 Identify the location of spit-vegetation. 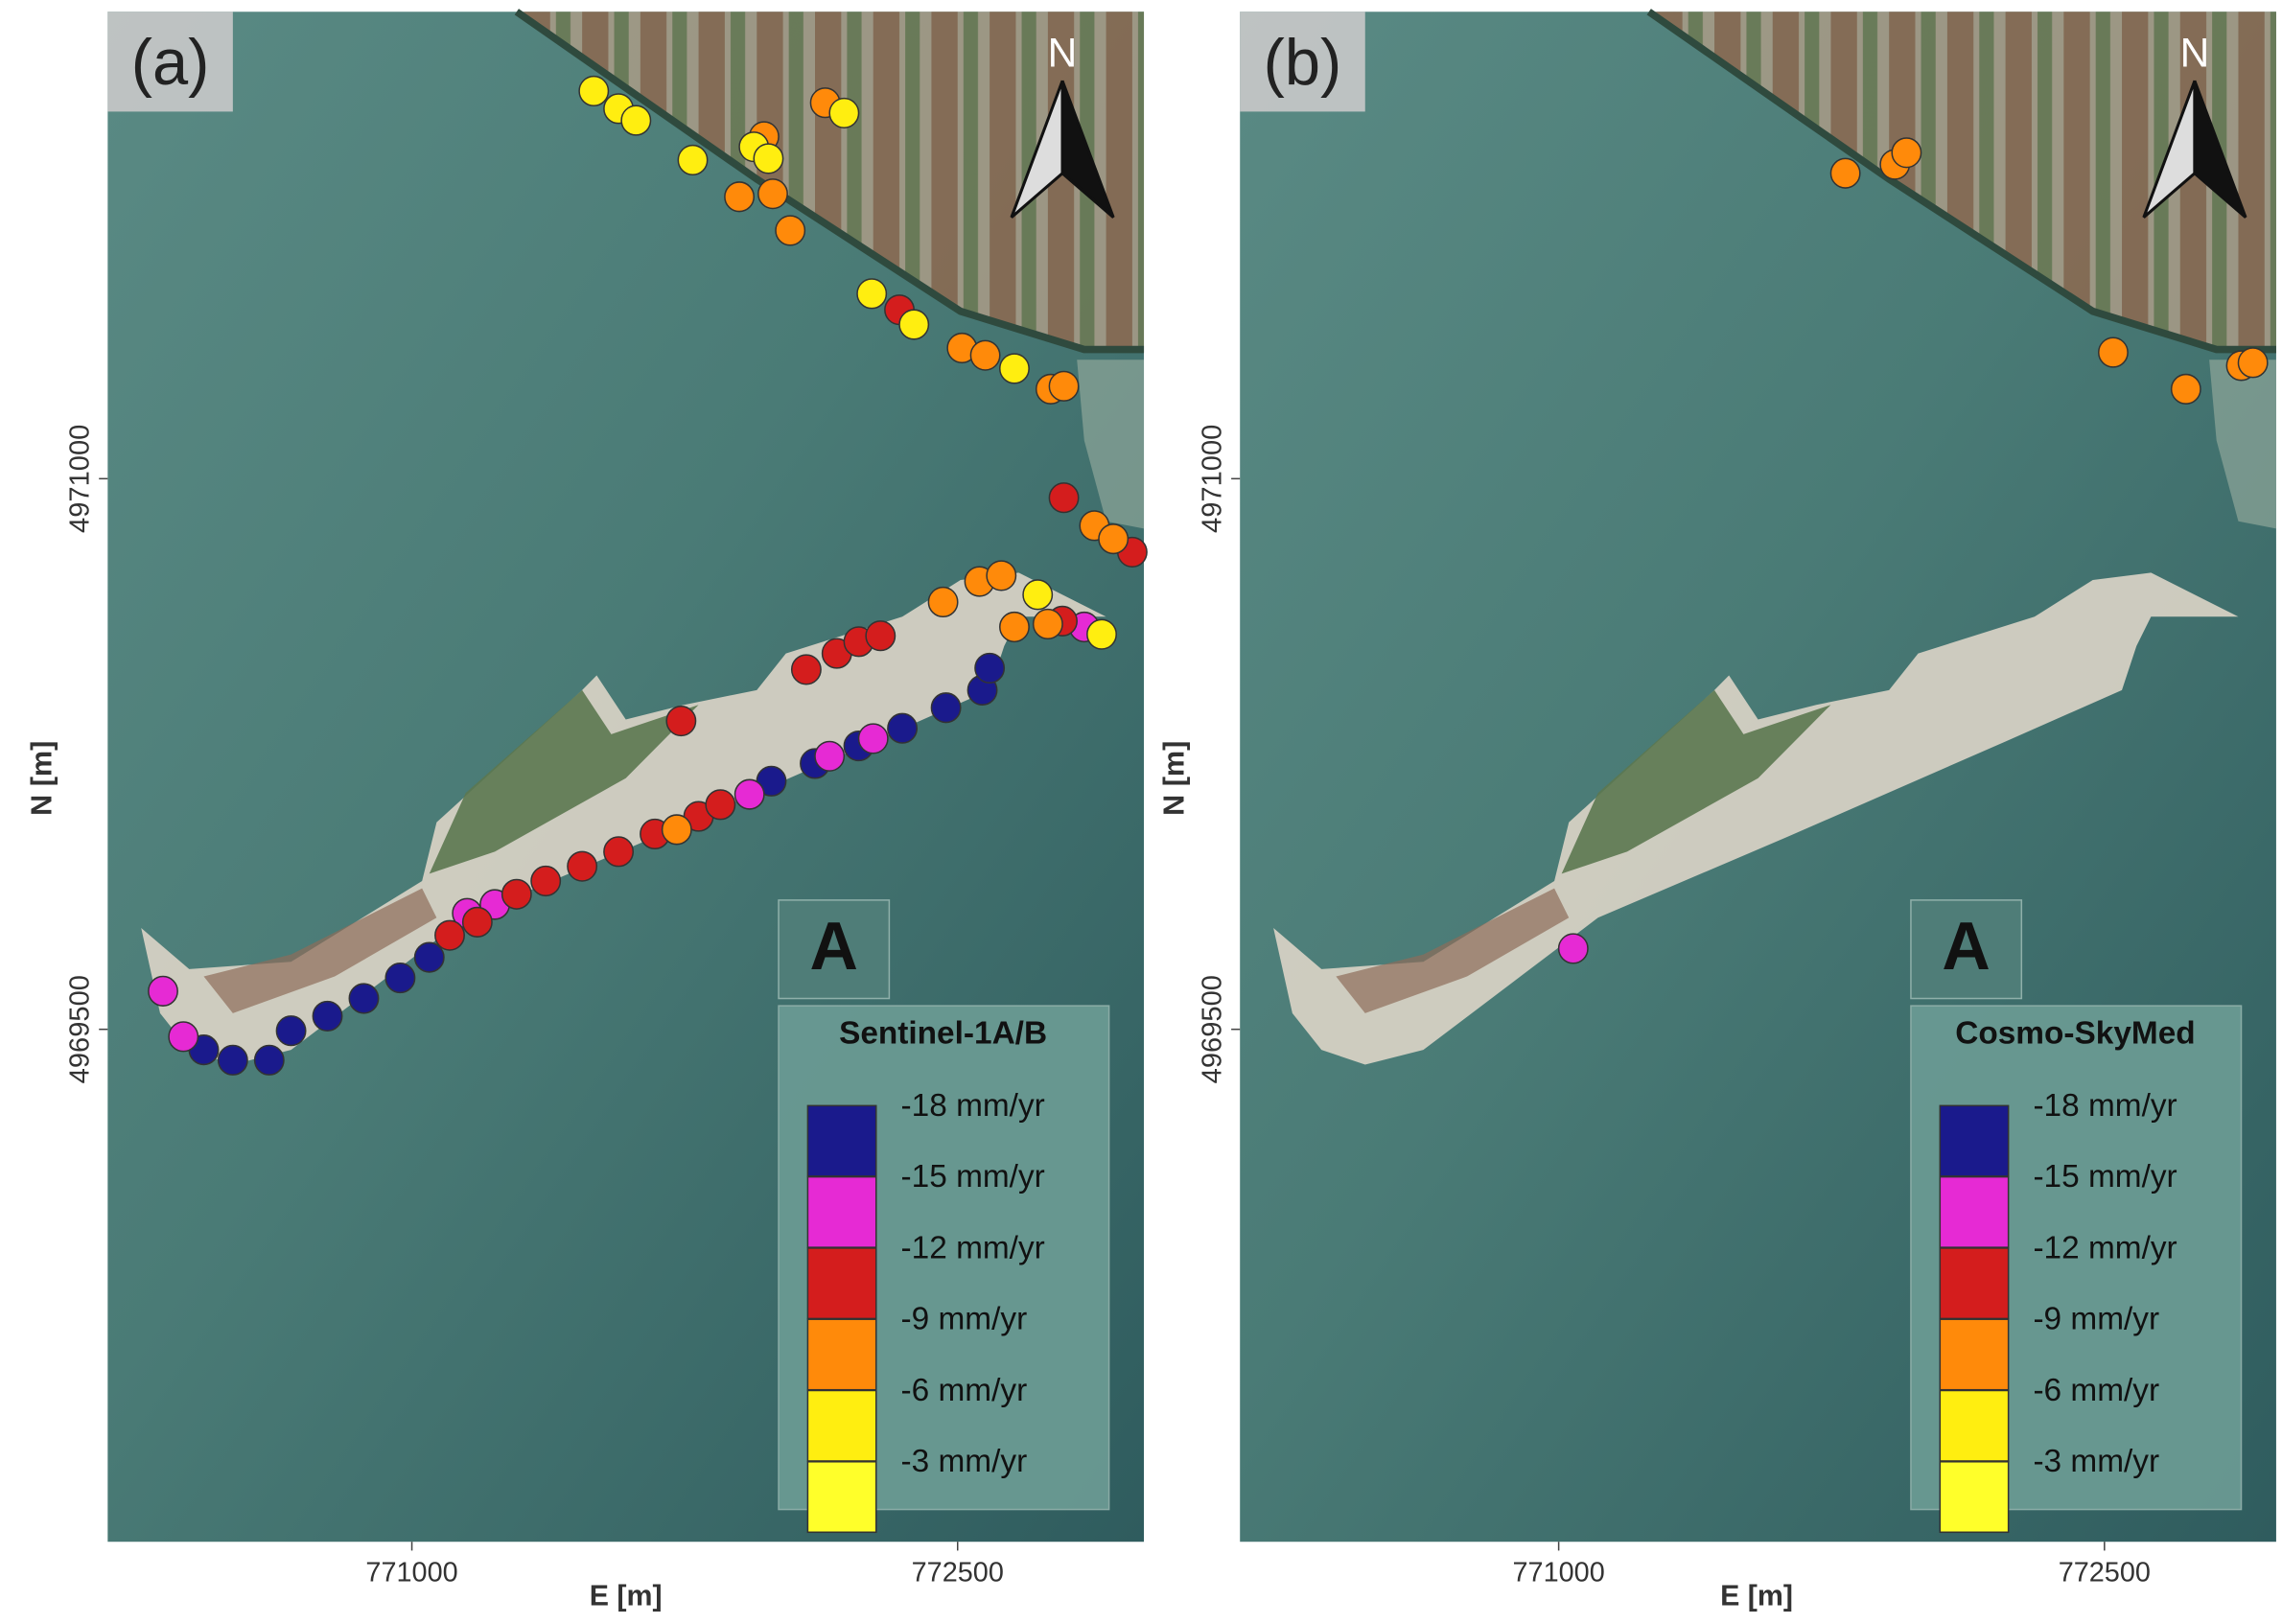
(564, 782).